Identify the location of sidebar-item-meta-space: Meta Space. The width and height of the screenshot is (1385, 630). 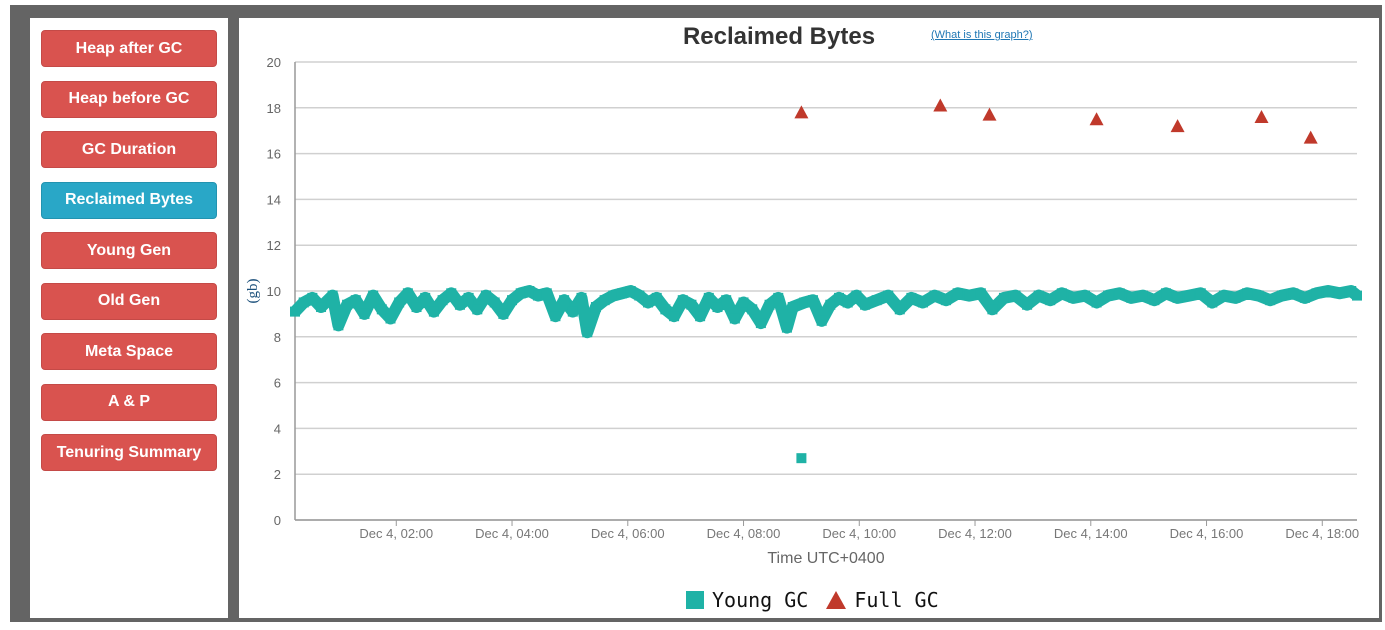
(129, 351).